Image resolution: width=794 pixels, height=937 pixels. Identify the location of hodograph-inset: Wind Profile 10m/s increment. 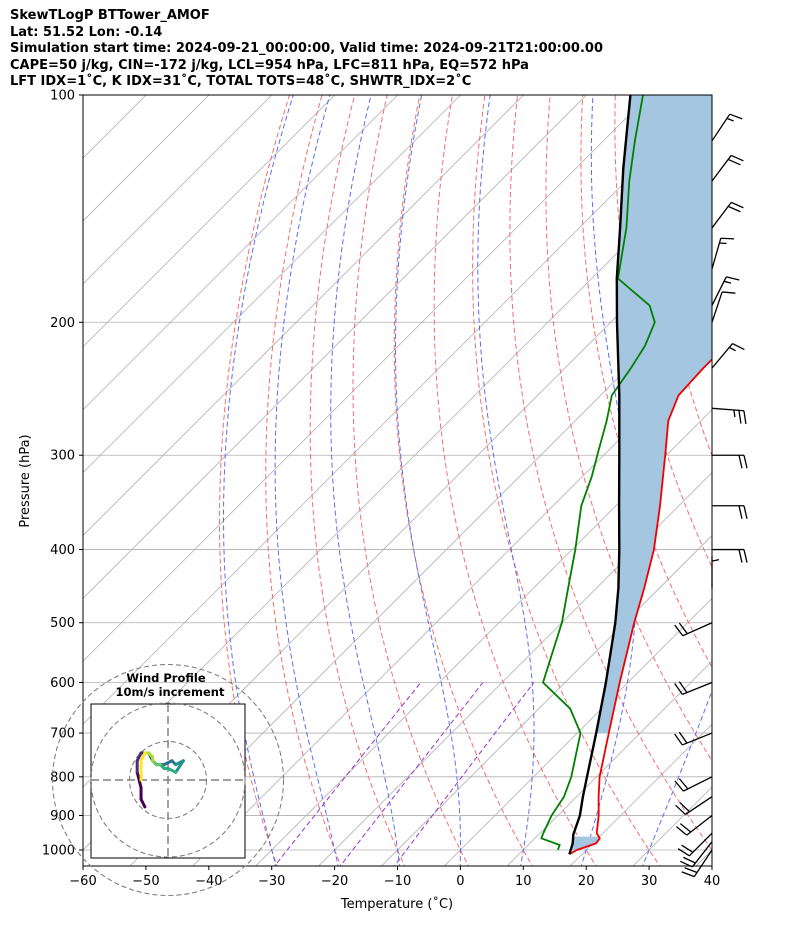
(168, 780).